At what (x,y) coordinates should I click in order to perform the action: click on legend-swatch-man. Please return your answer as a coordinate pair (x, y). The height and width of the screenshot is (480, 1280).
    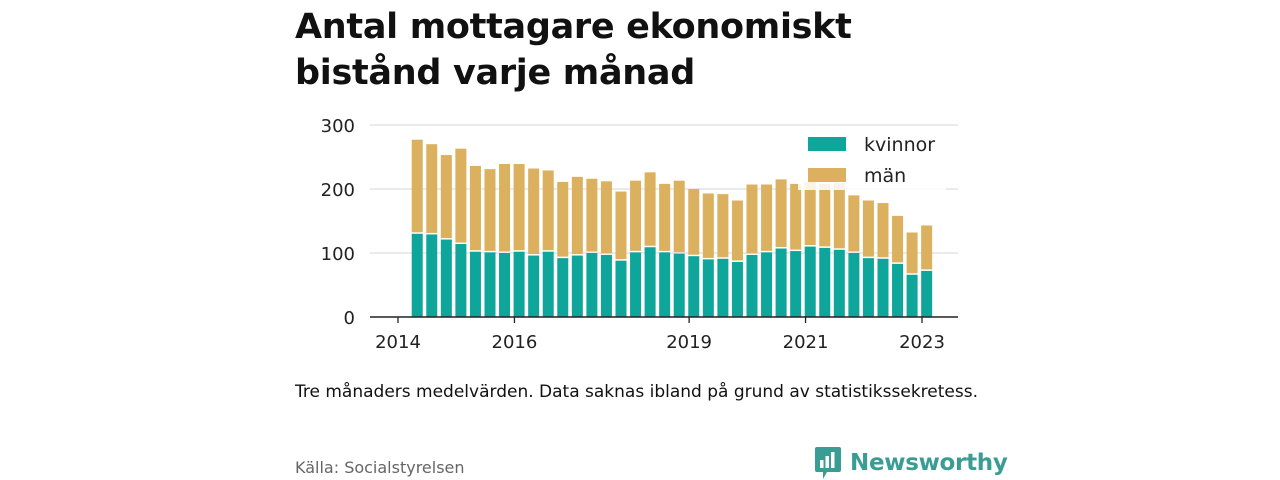
    Looking at the image, I should click on (827, 175).